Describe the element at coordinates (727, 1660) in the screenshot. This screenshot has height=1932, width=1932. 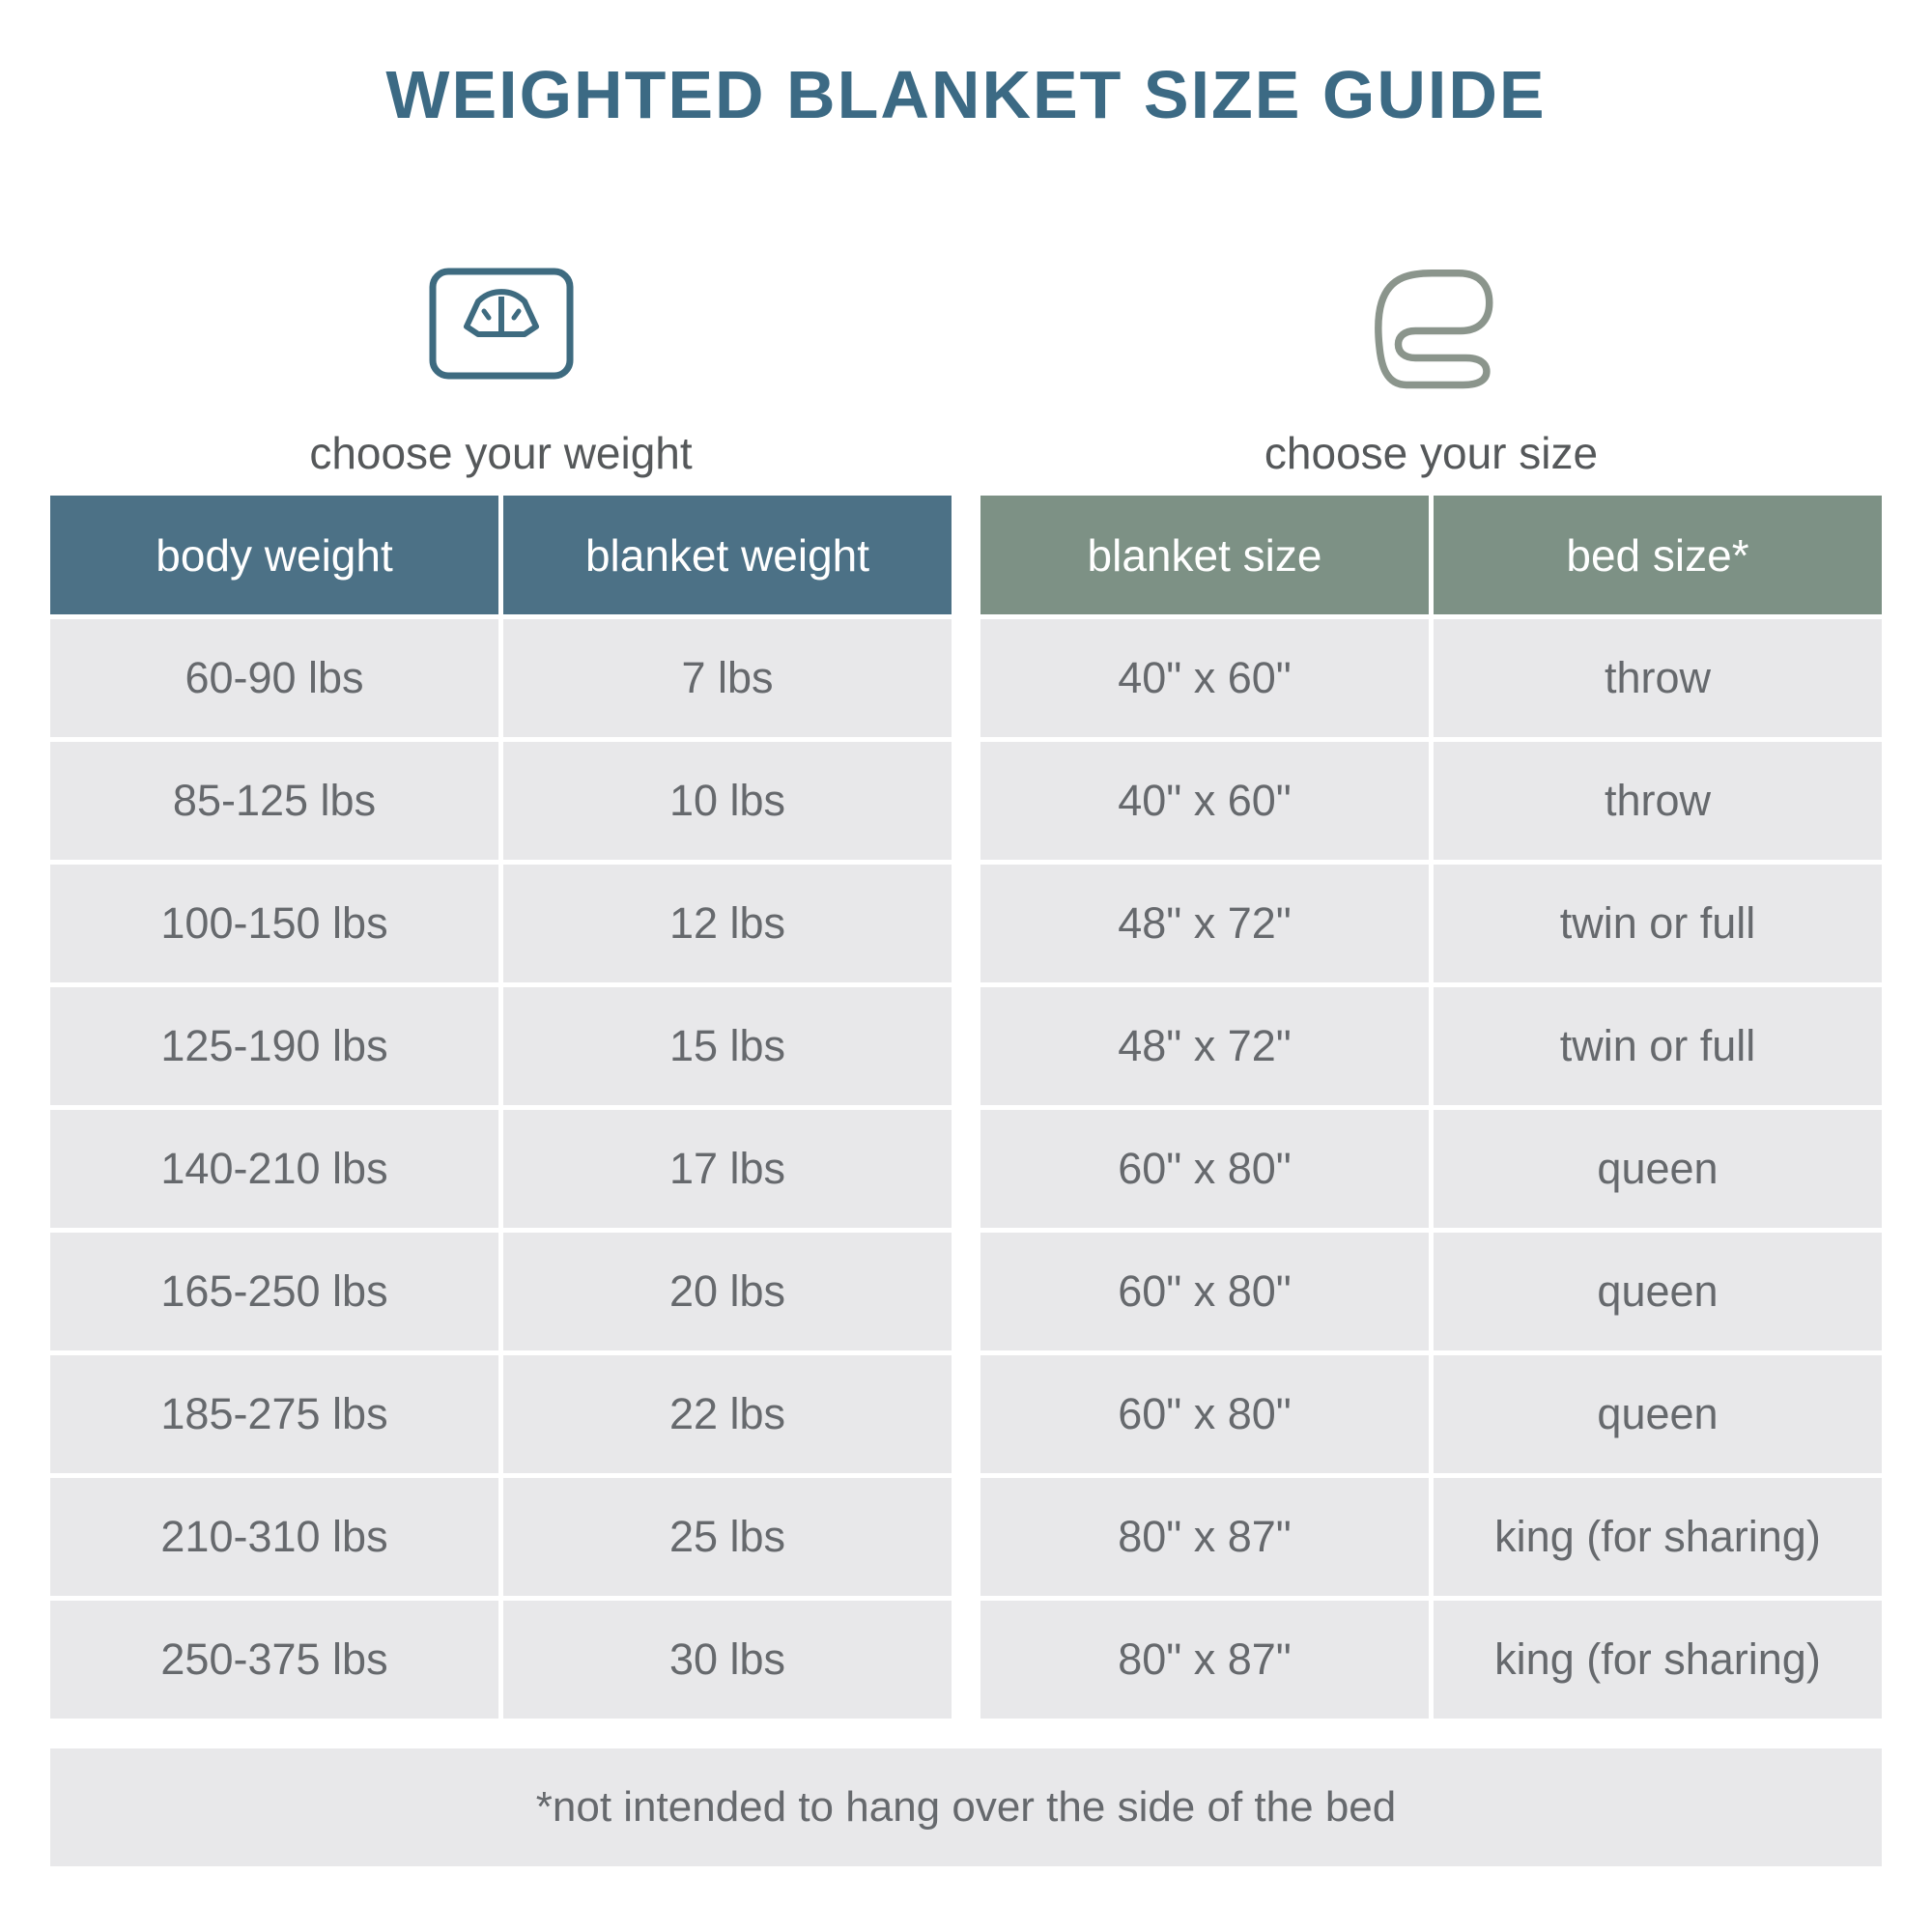
I see `blanket-weight-cell: 30 lbs` at that location.